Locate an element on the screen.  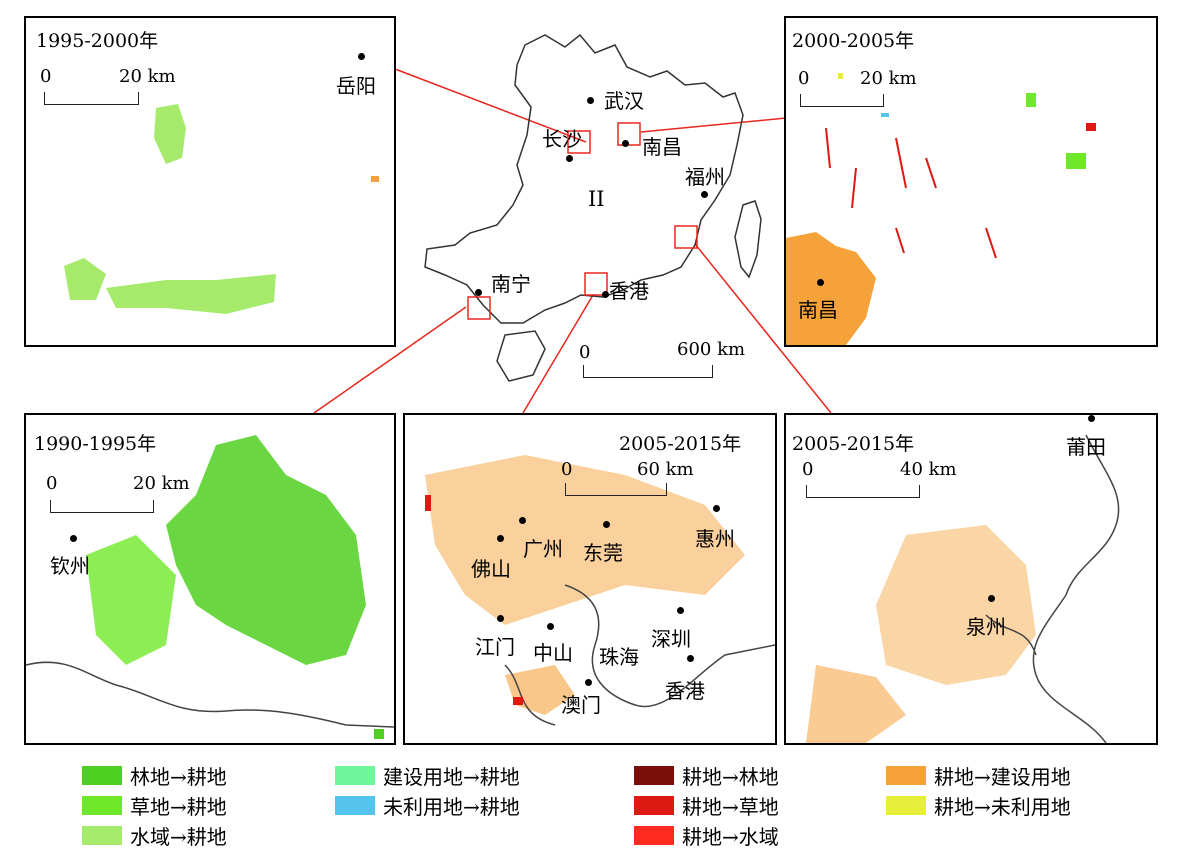
inset-box-changsha is located at coordinates (579, 142).